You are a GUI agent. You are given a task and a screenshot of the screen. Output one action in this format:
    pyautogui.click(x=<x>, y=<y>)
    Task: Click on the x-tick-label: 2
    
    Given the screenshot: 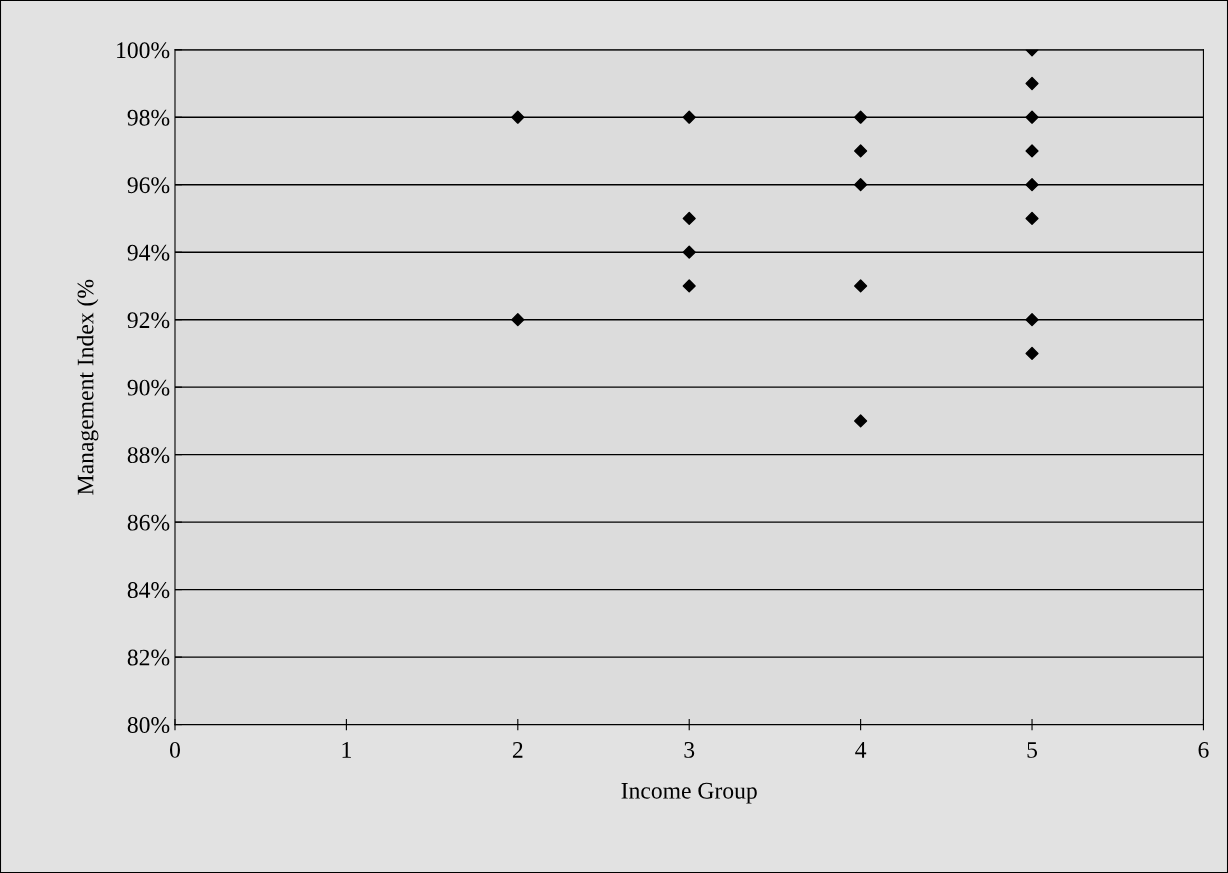 What is the action you would take?
    pyautogui.click(x=517, y=750)
    